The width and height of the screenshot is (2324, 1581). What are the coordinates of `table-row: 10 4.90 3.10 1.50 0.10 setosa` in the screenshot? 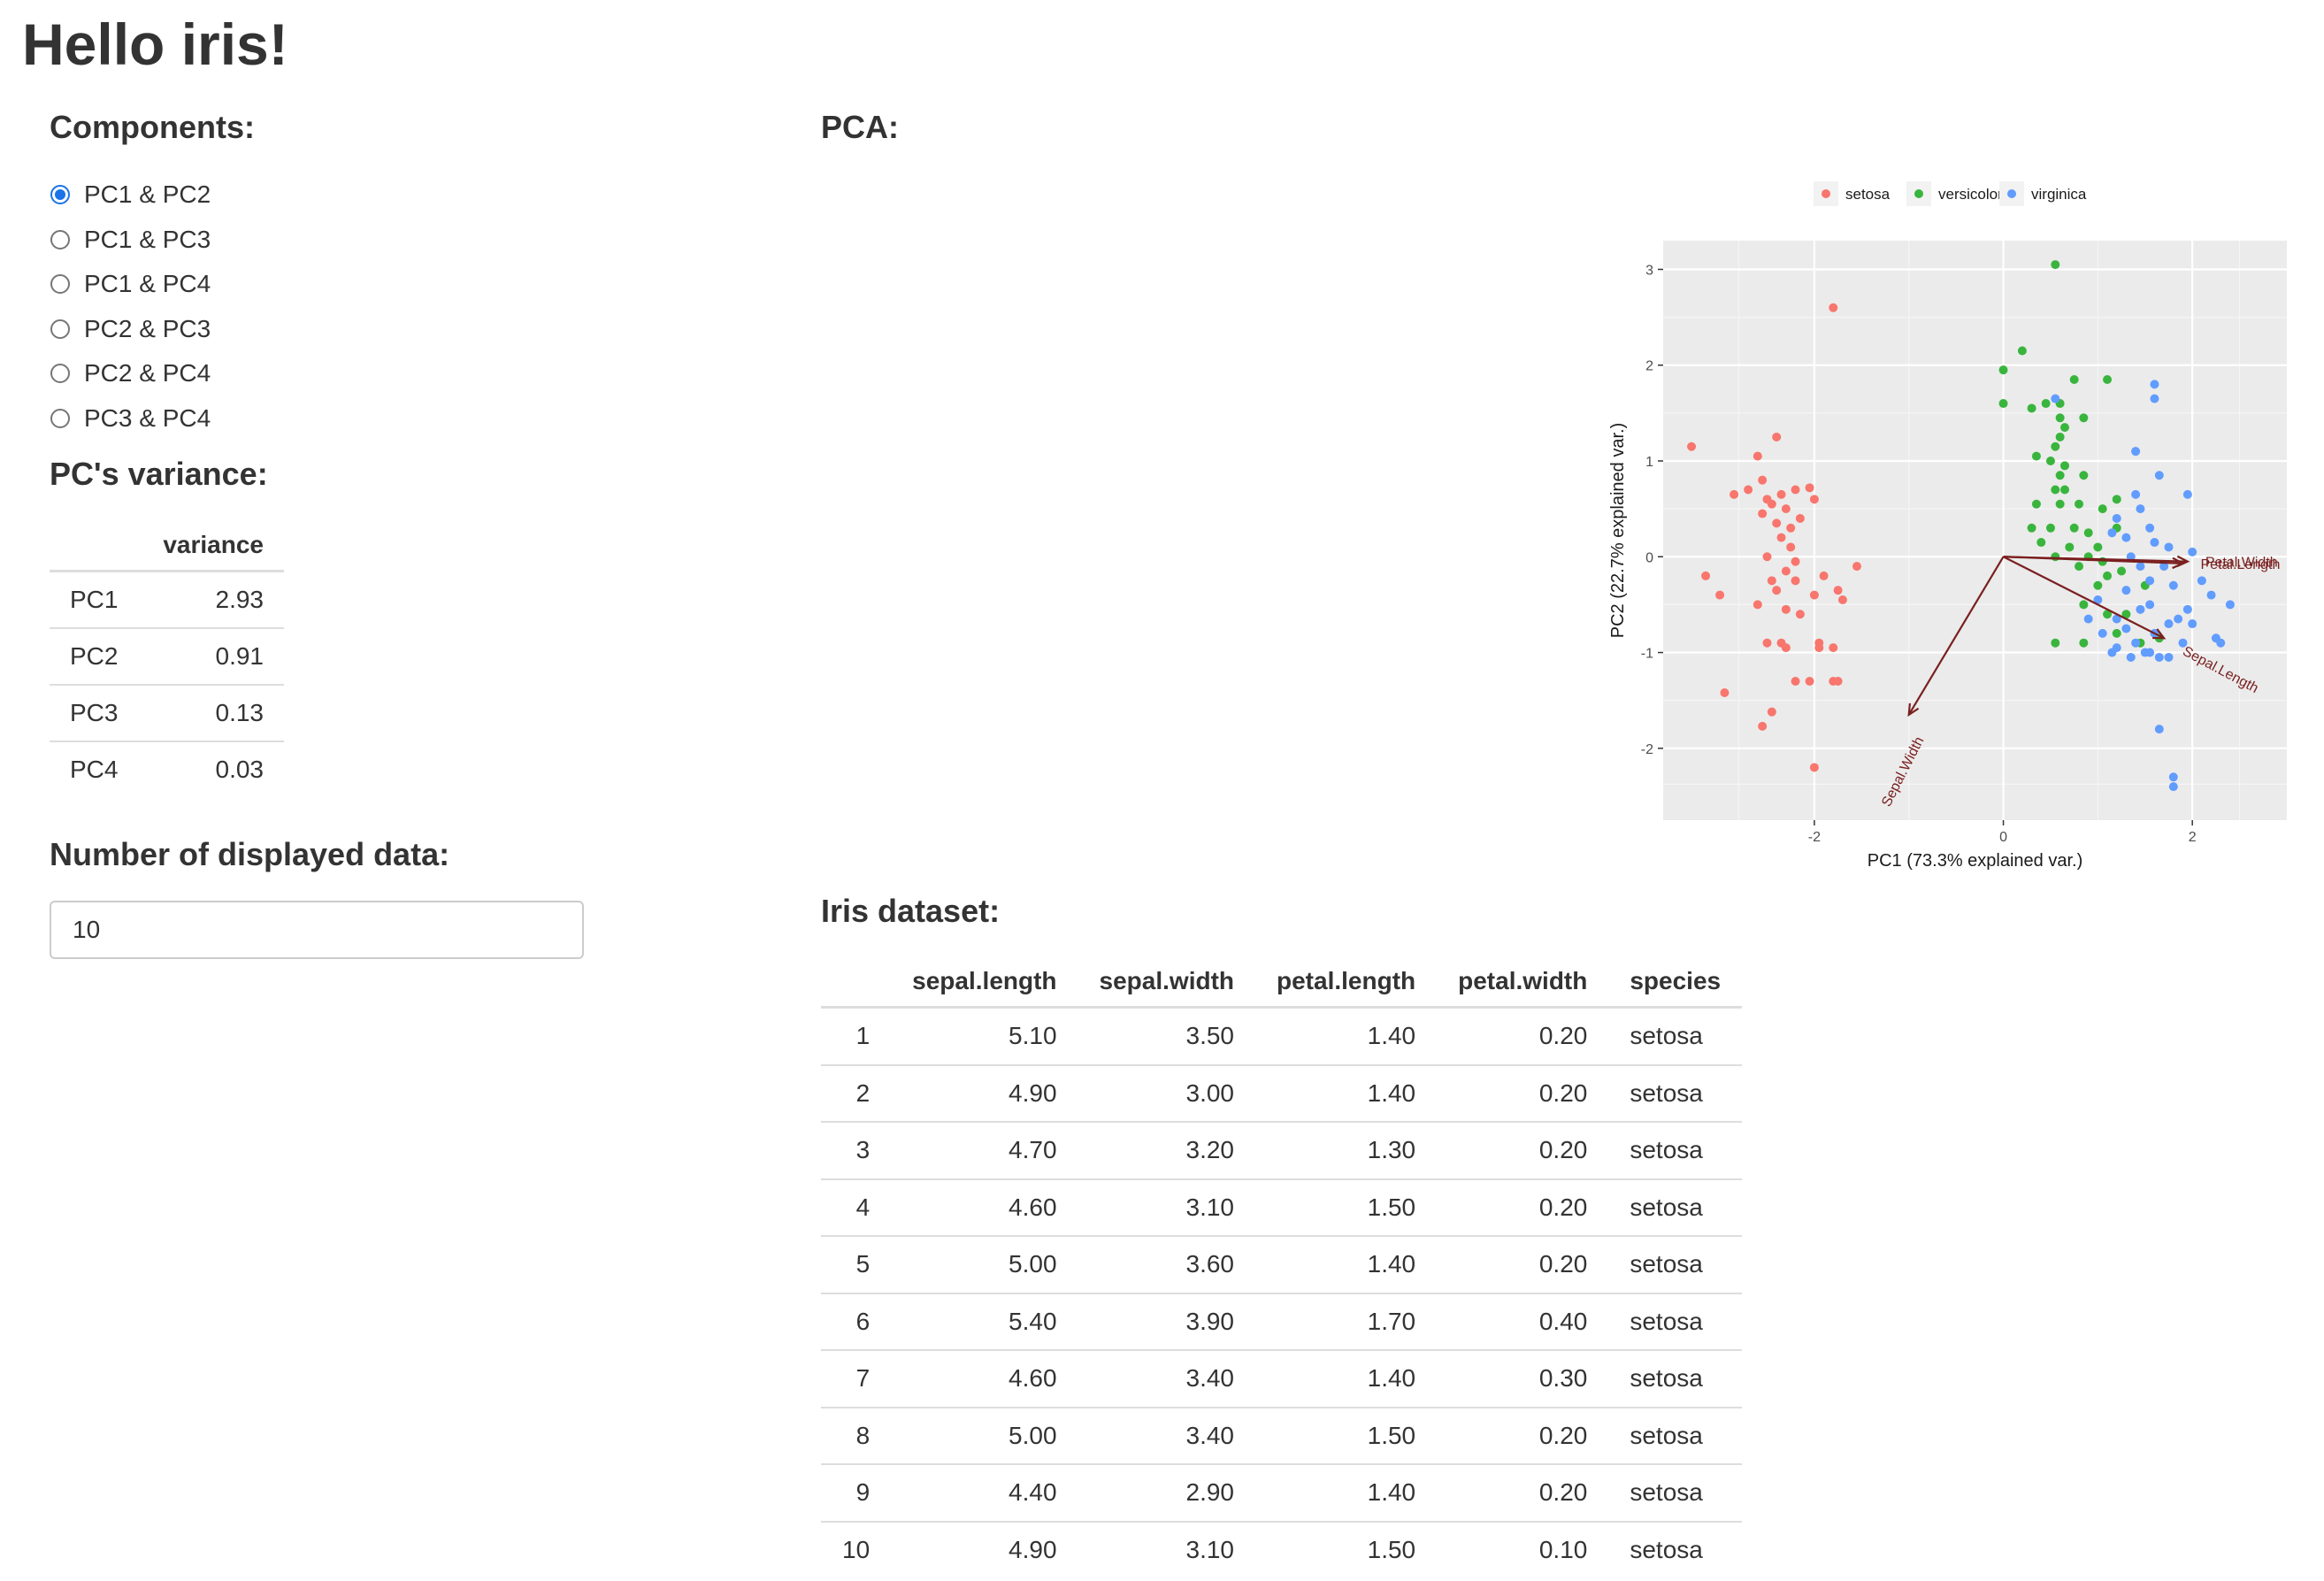 It's located at (1282, 1550).